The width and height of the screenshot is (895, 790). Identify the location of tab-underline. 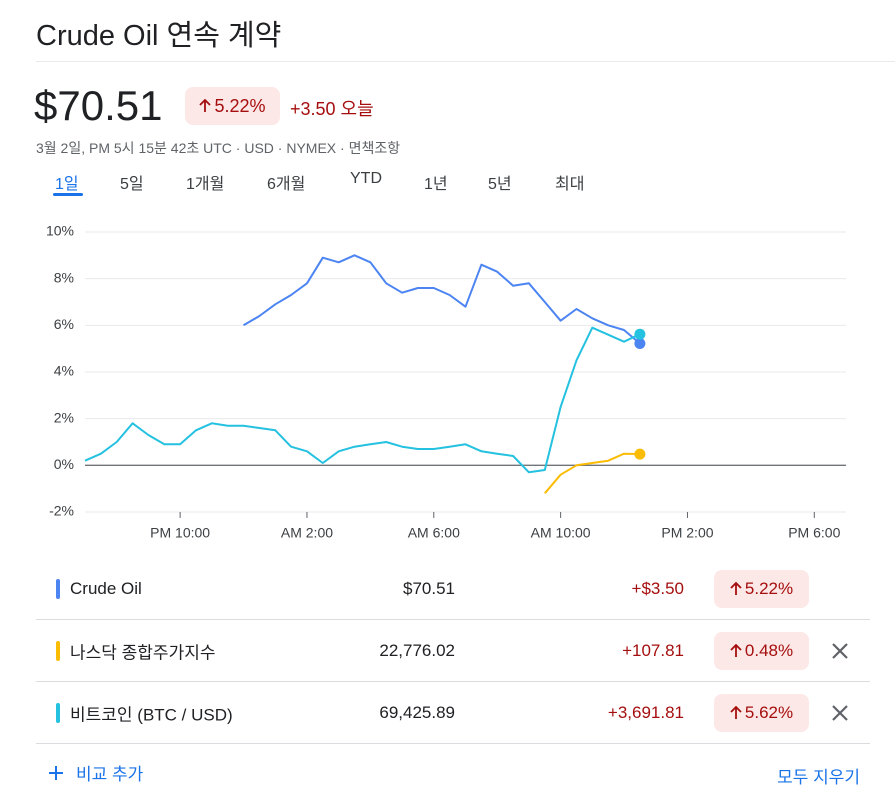
(68, 194).